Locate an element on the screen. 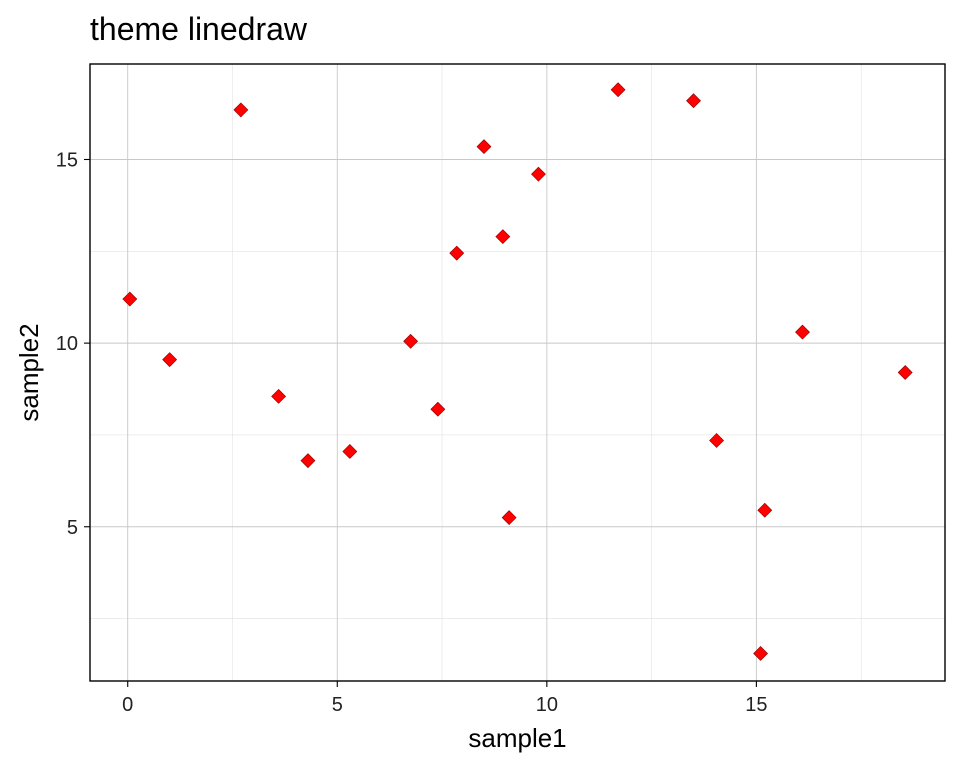  x-tick-label: 0 is located at coordinates (127, 705).